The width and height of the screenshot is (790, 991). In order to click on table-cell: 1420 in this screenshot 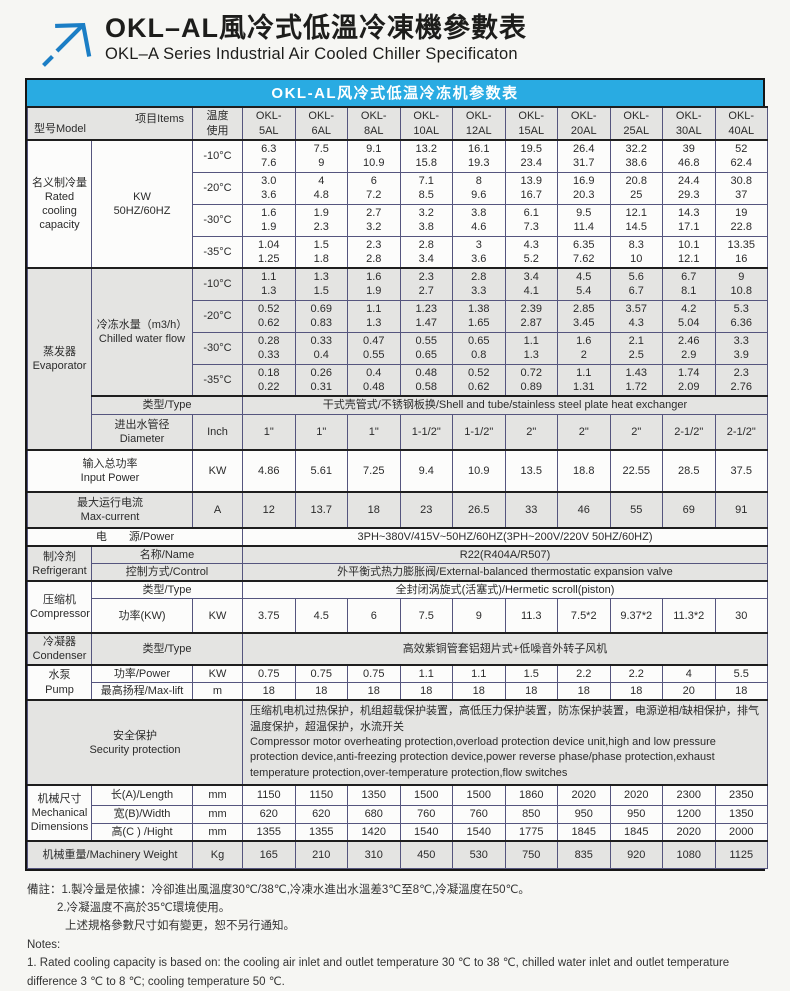, I will do `click(374, 832)`.